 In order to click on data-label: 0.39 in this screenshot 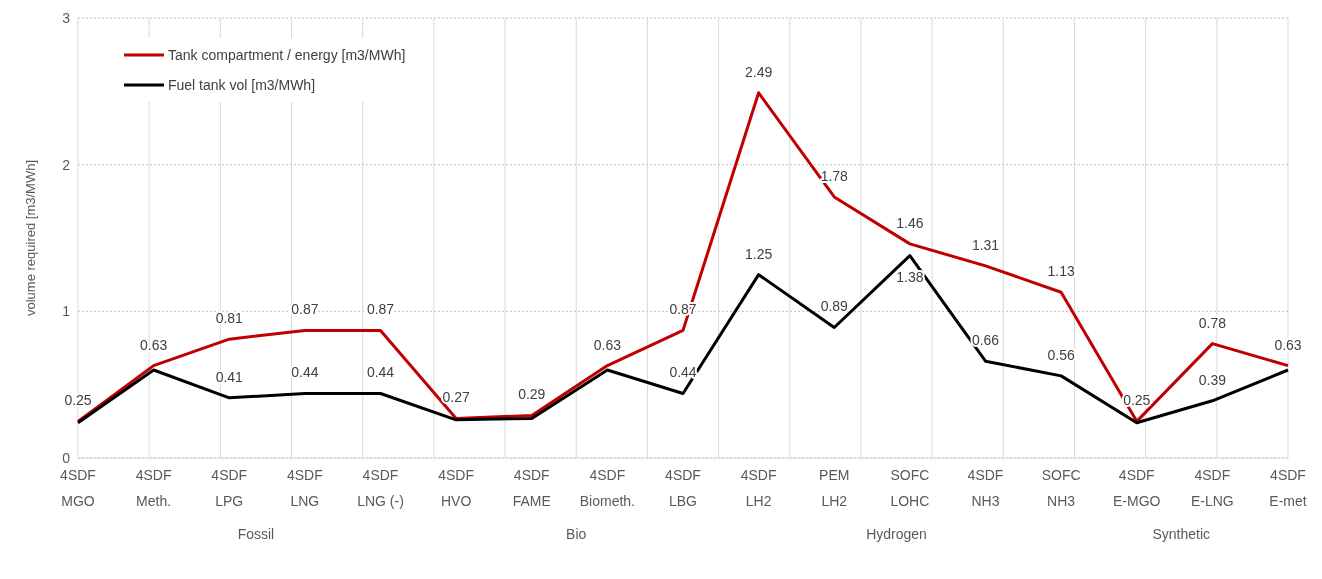, I will do `click(1212, 379)`.